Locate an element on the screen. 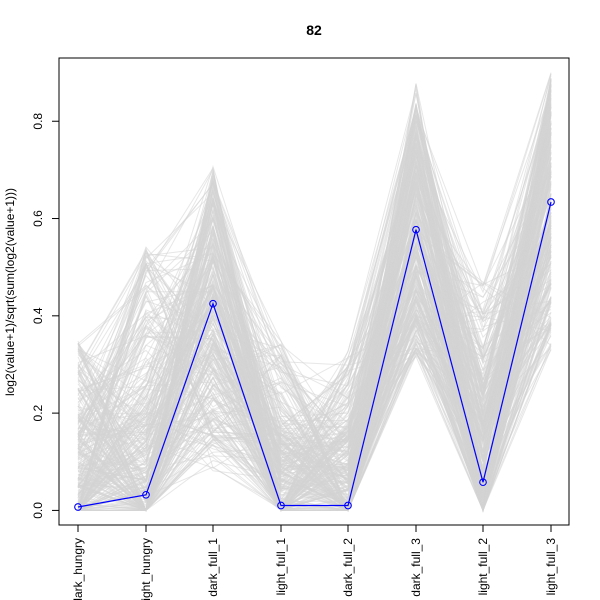 Image resolution: width=600 pixels, height=600 pixels. x-tick-label: dark_full_1 is located at coordinates (213, 567).